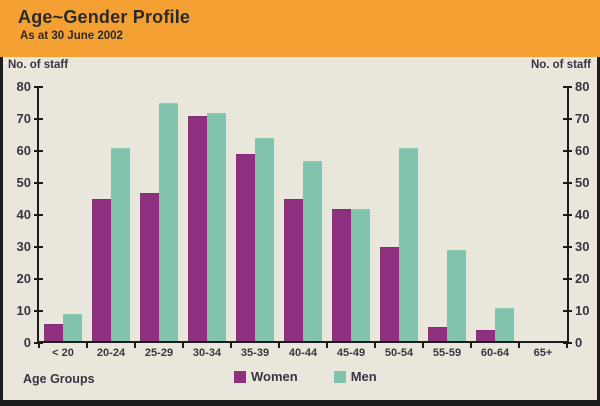  Describe the element at coordinates (63, 353) in the screenshot. I see `x-tick-label-20: < 20` at that location.